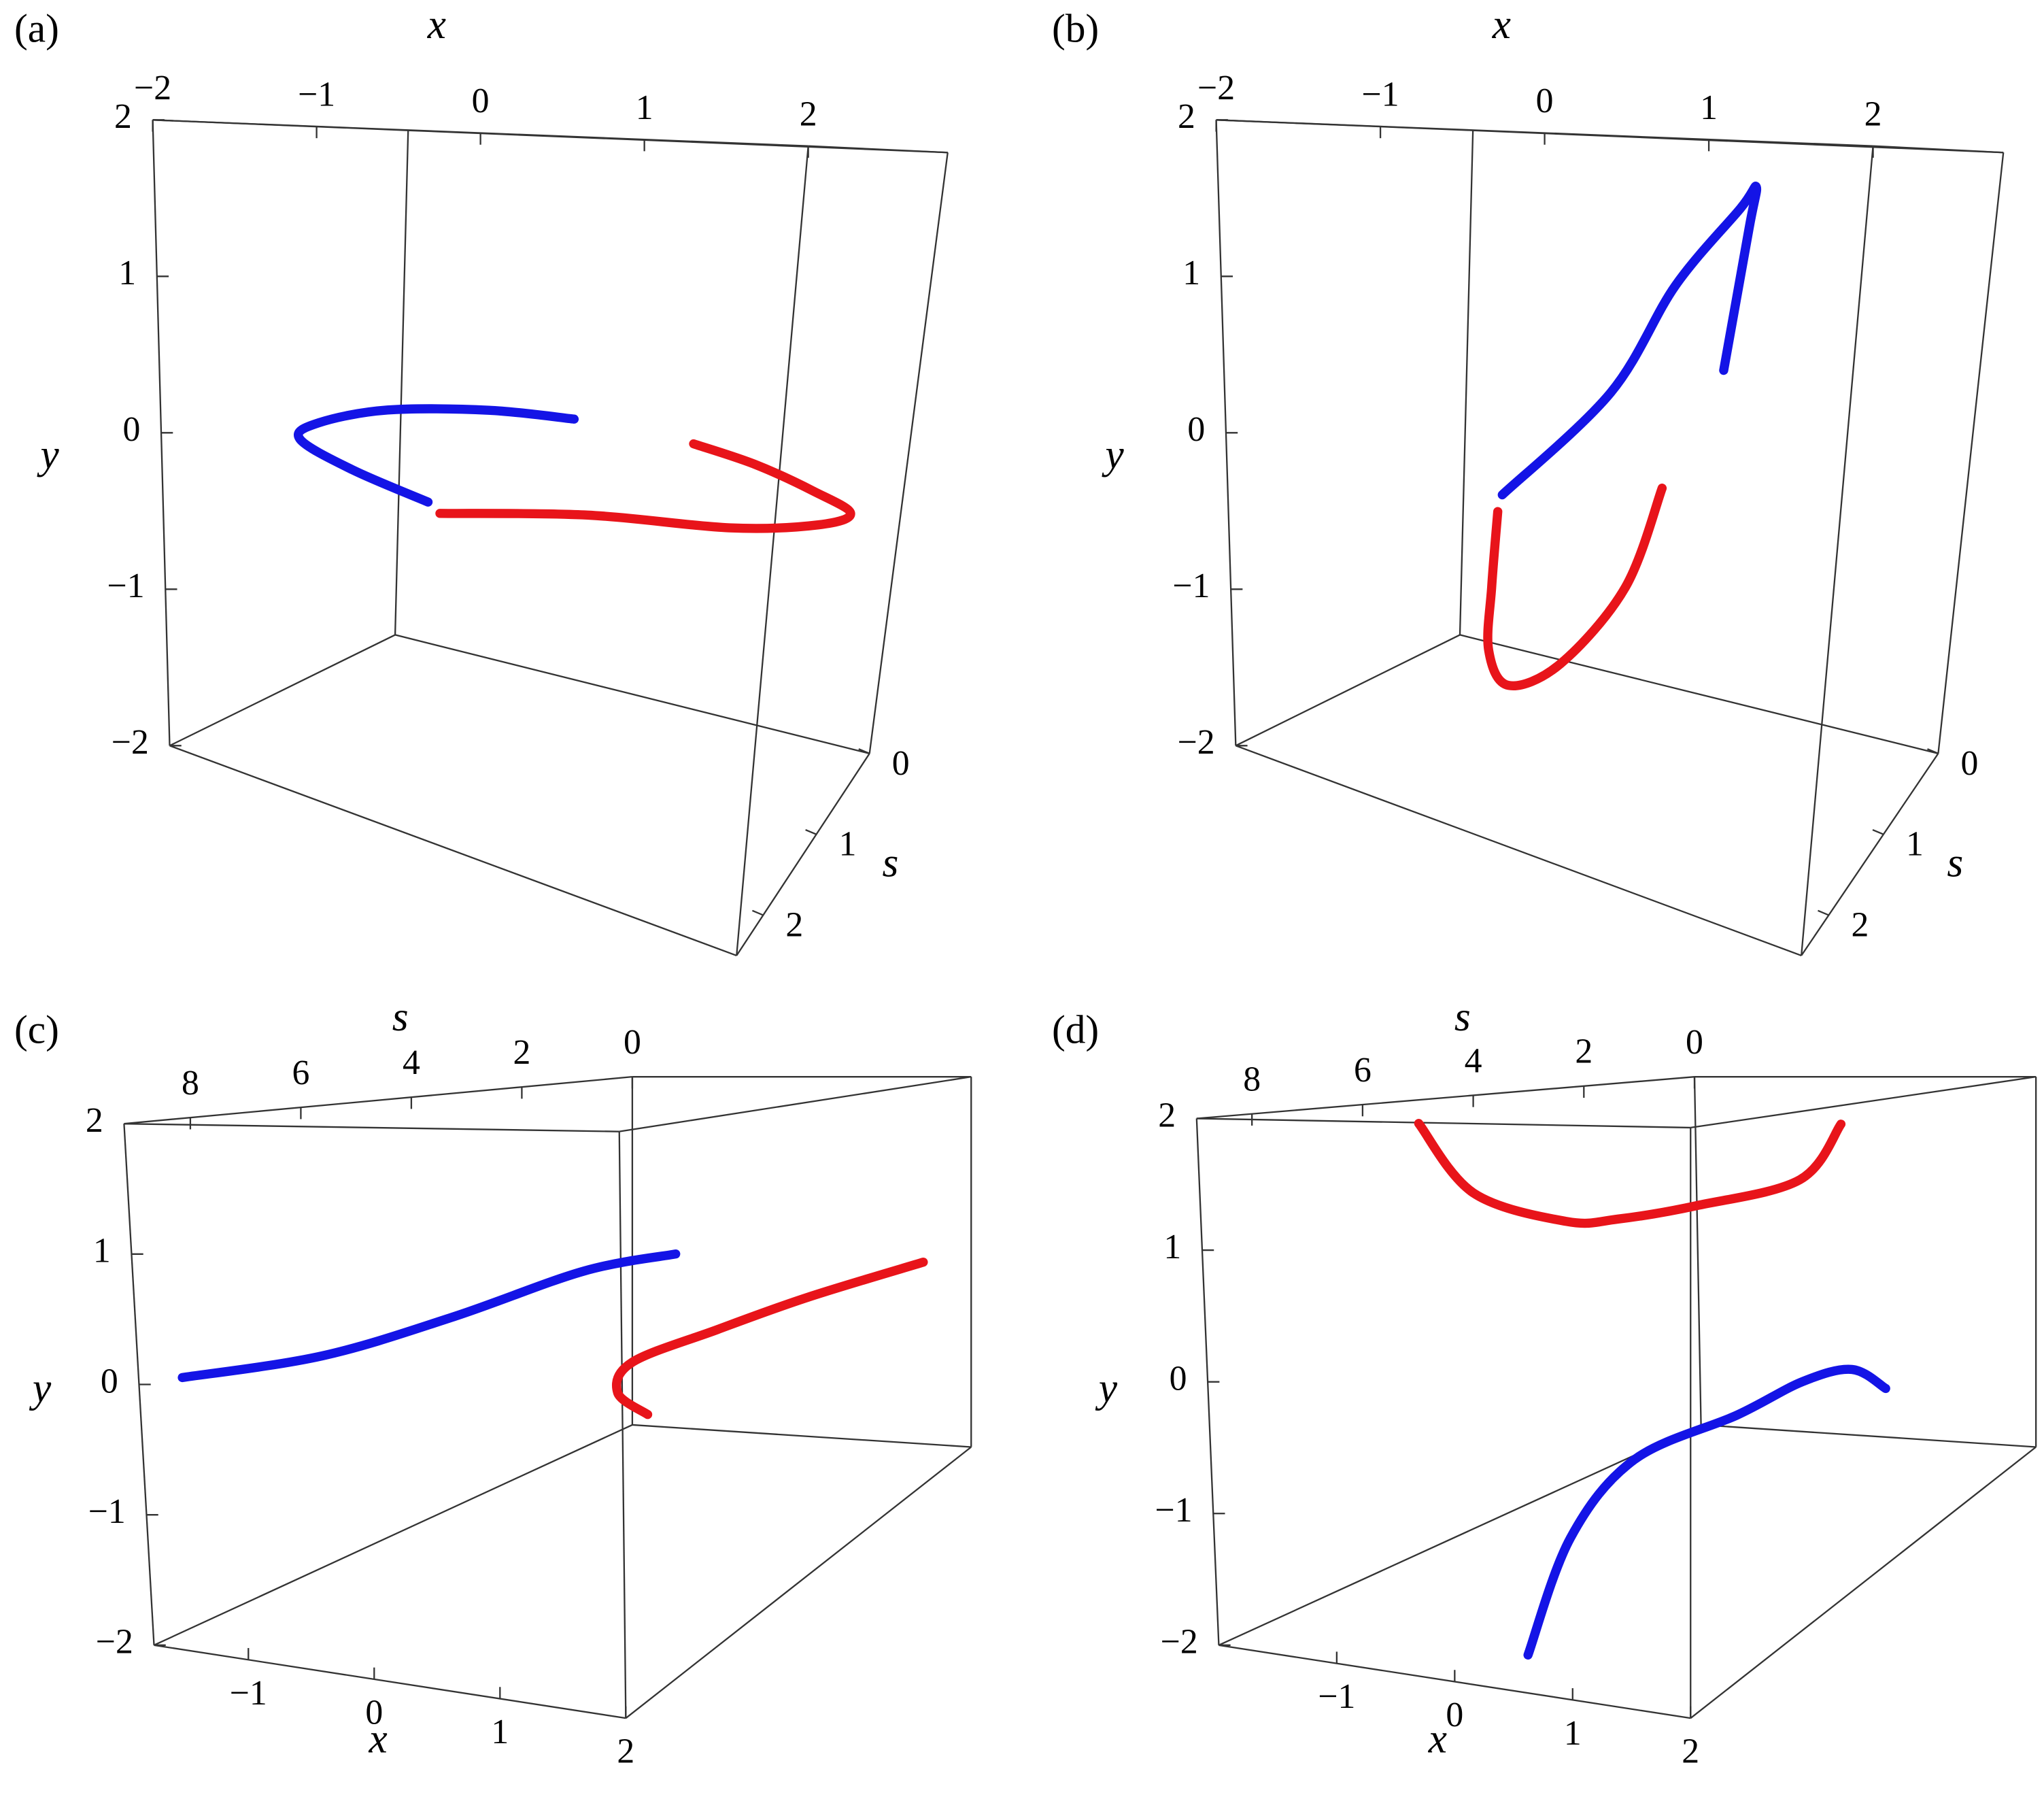 The width and height of the screenshot is (2044, 1799). I want to click on panel-label: (a), so click(36, 29).